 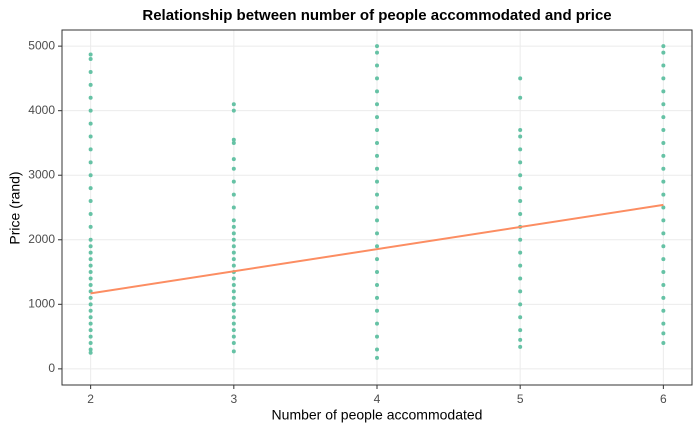 I want to click on y-axis-title: Price (rand), so click(x=15, y=207).